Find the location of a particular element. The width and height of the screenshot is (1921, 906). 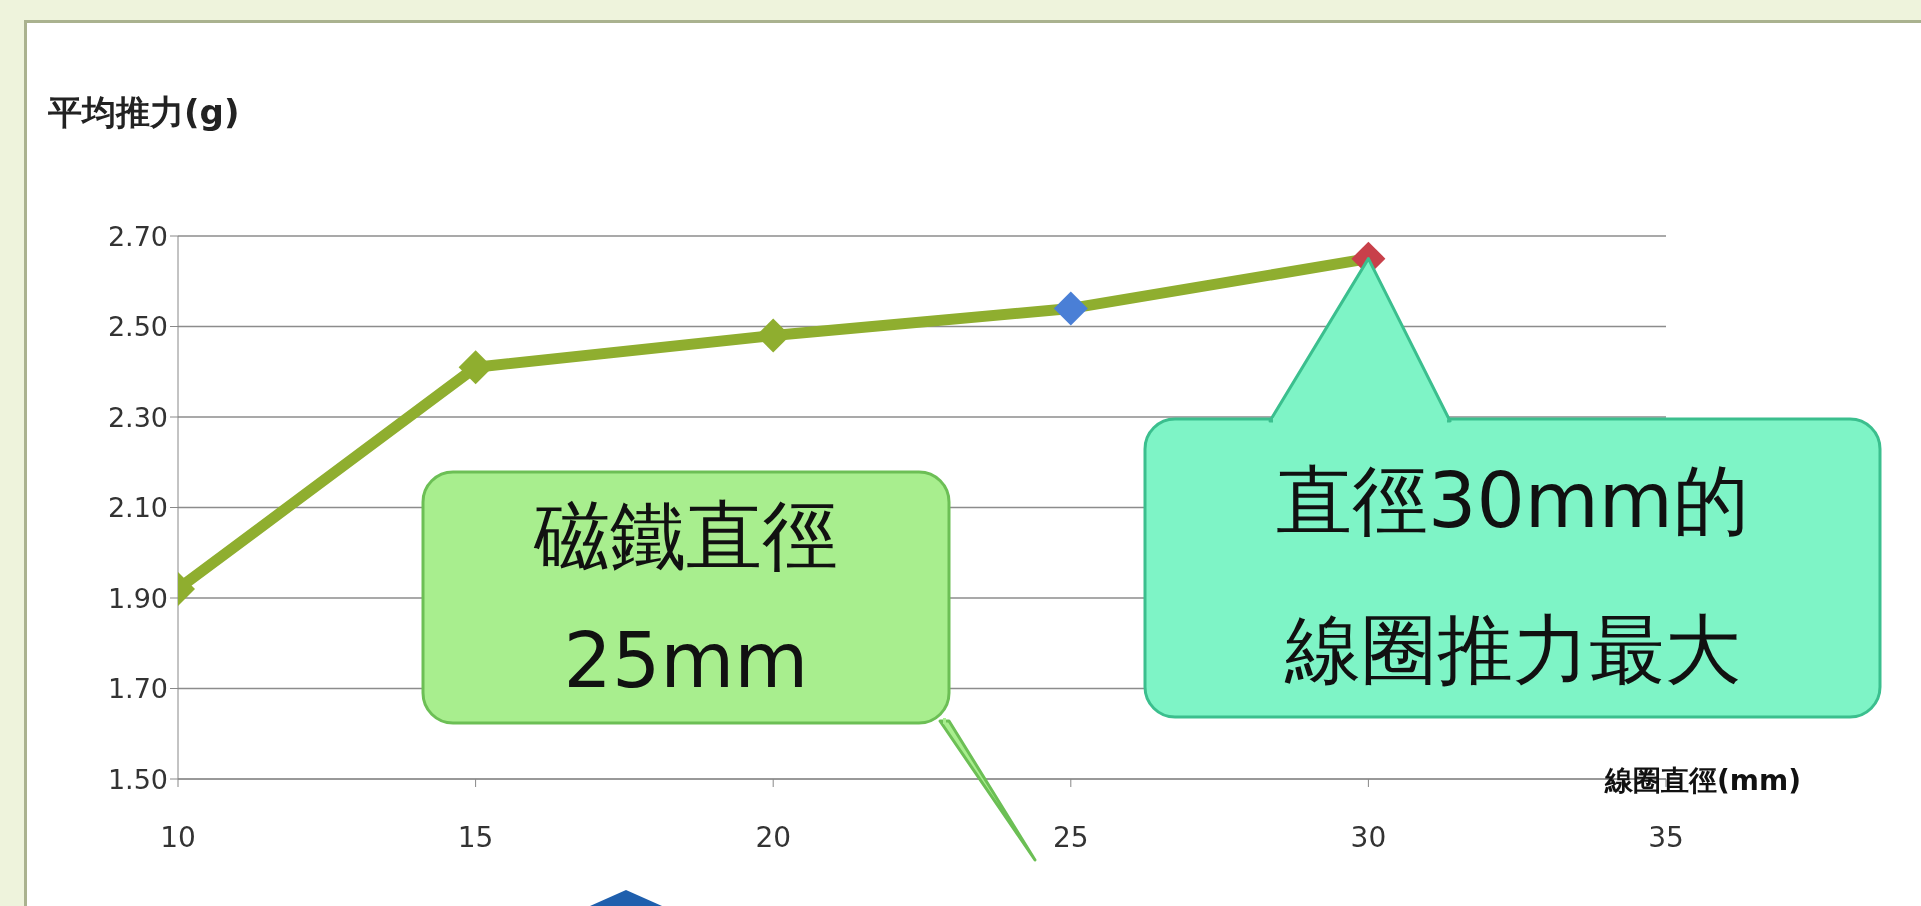

annotation: 磁鐵直徑 is located at coordinates (685, 535).